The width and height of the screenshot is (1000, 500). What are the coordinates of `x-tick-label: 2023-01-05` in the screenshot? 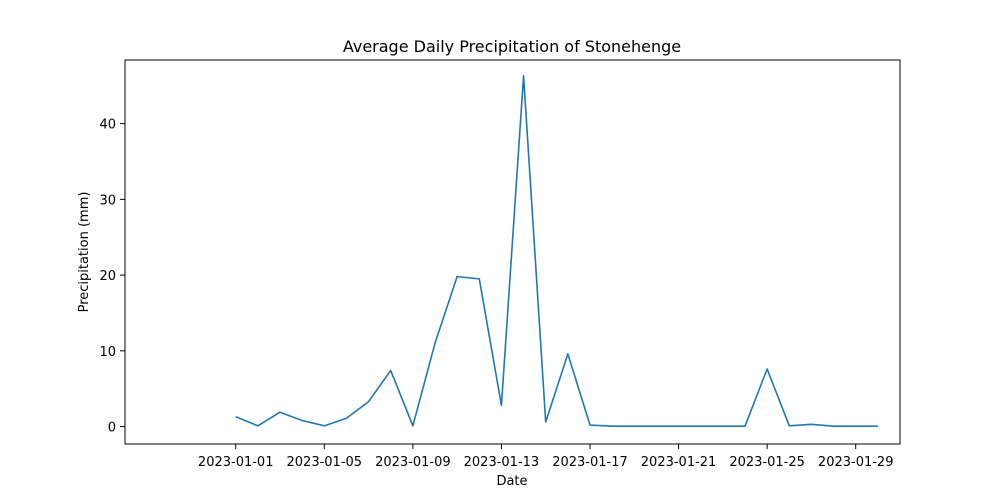 It's located at (325, 462).